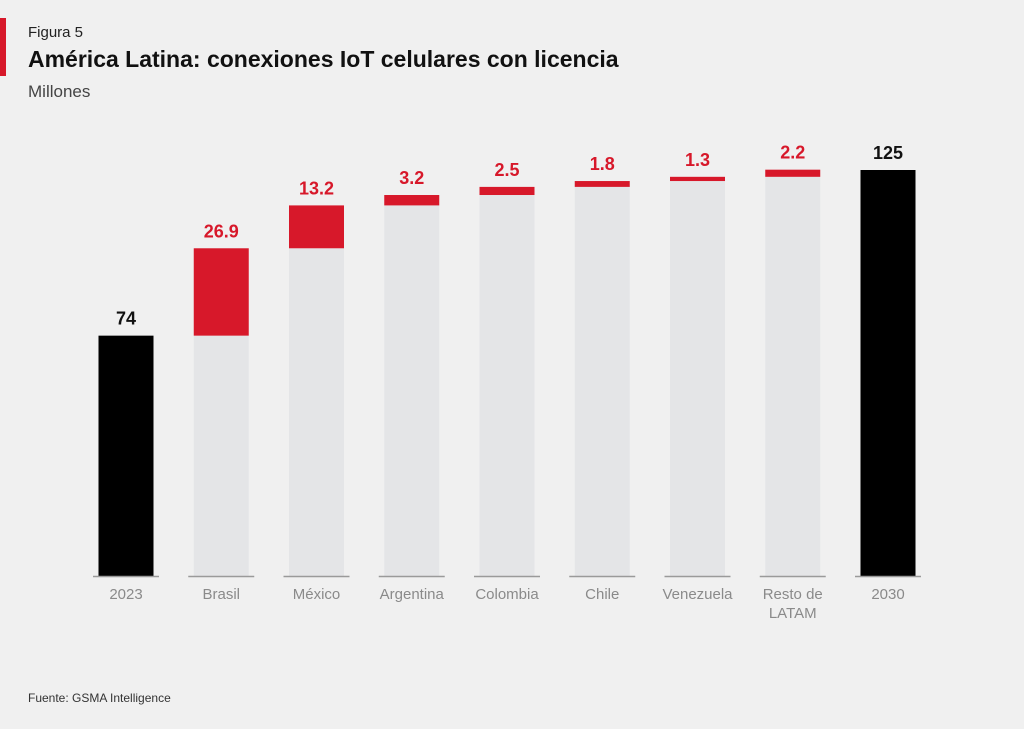 Image resolution: width=1024 pixels, height=729 pixels. I want to click on category-label: Venezuela, so click(697, 594).